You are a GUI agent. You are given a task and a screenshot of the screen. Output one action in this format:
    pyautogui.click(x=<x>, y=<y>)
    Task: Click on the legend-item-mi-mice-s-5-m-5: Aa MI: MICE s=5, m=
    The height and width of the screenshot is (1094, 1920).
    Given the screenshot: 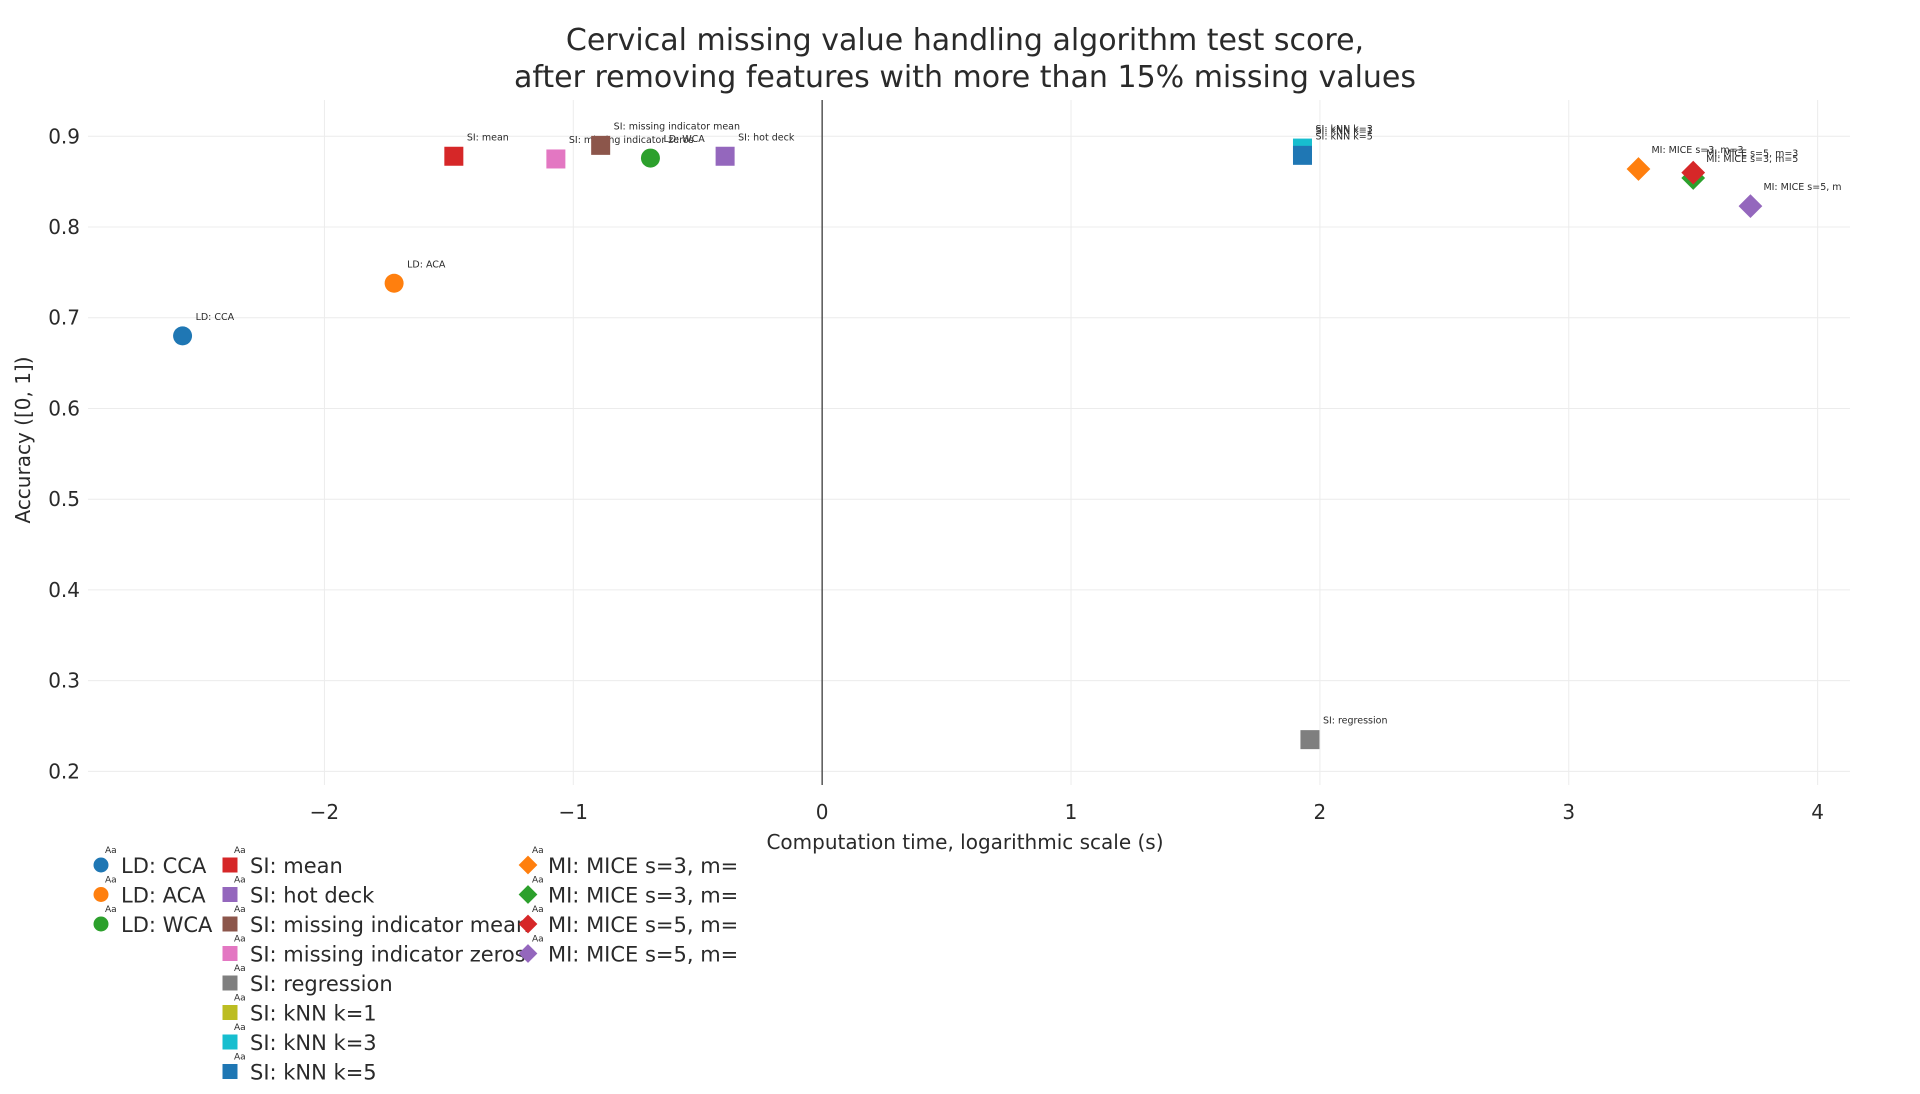 What is the action you would take?
    pyautogui.click(x=628, y=951)
    